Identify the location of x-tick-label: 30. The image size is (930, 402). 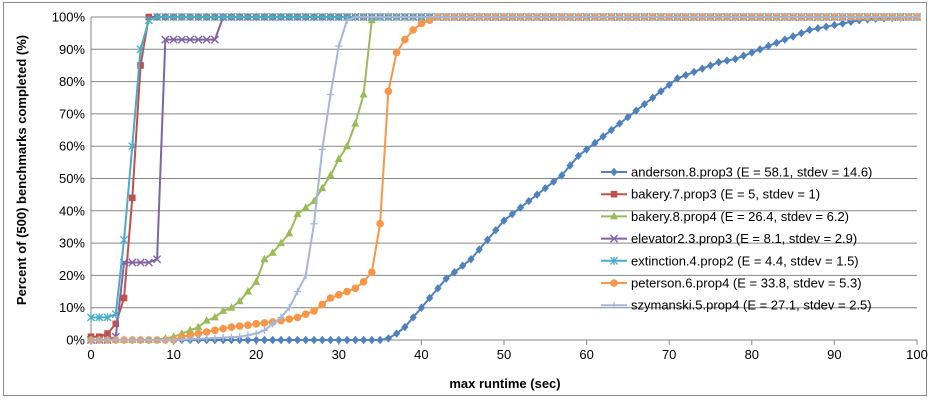
(339, 354).